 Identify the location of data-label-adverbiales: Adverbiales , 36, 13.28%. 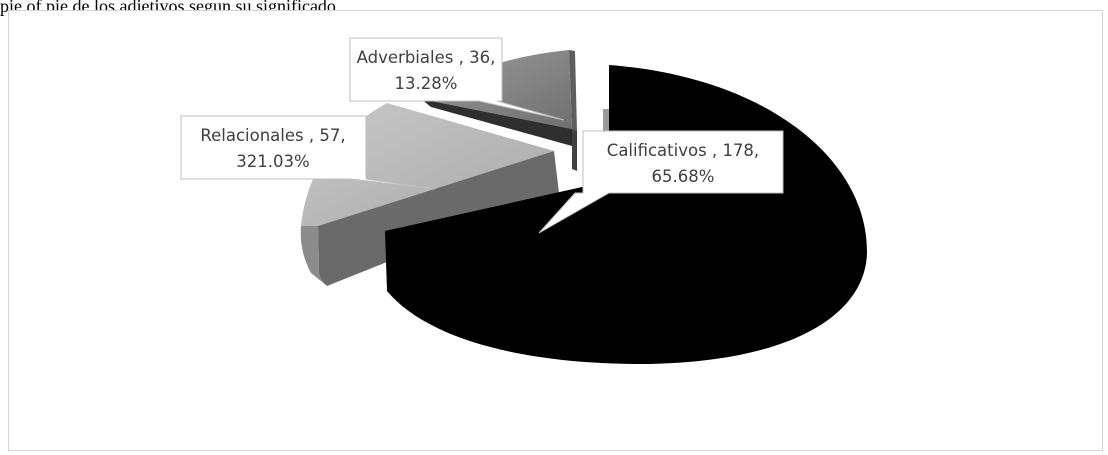
(457, 79).